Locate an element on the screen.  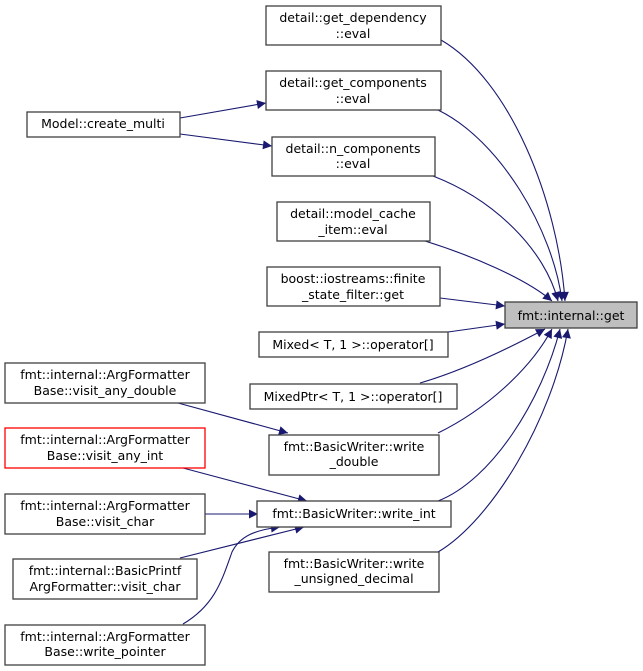
node-get-components: detail::get_components ::eval is located at coordinates (353, 90).